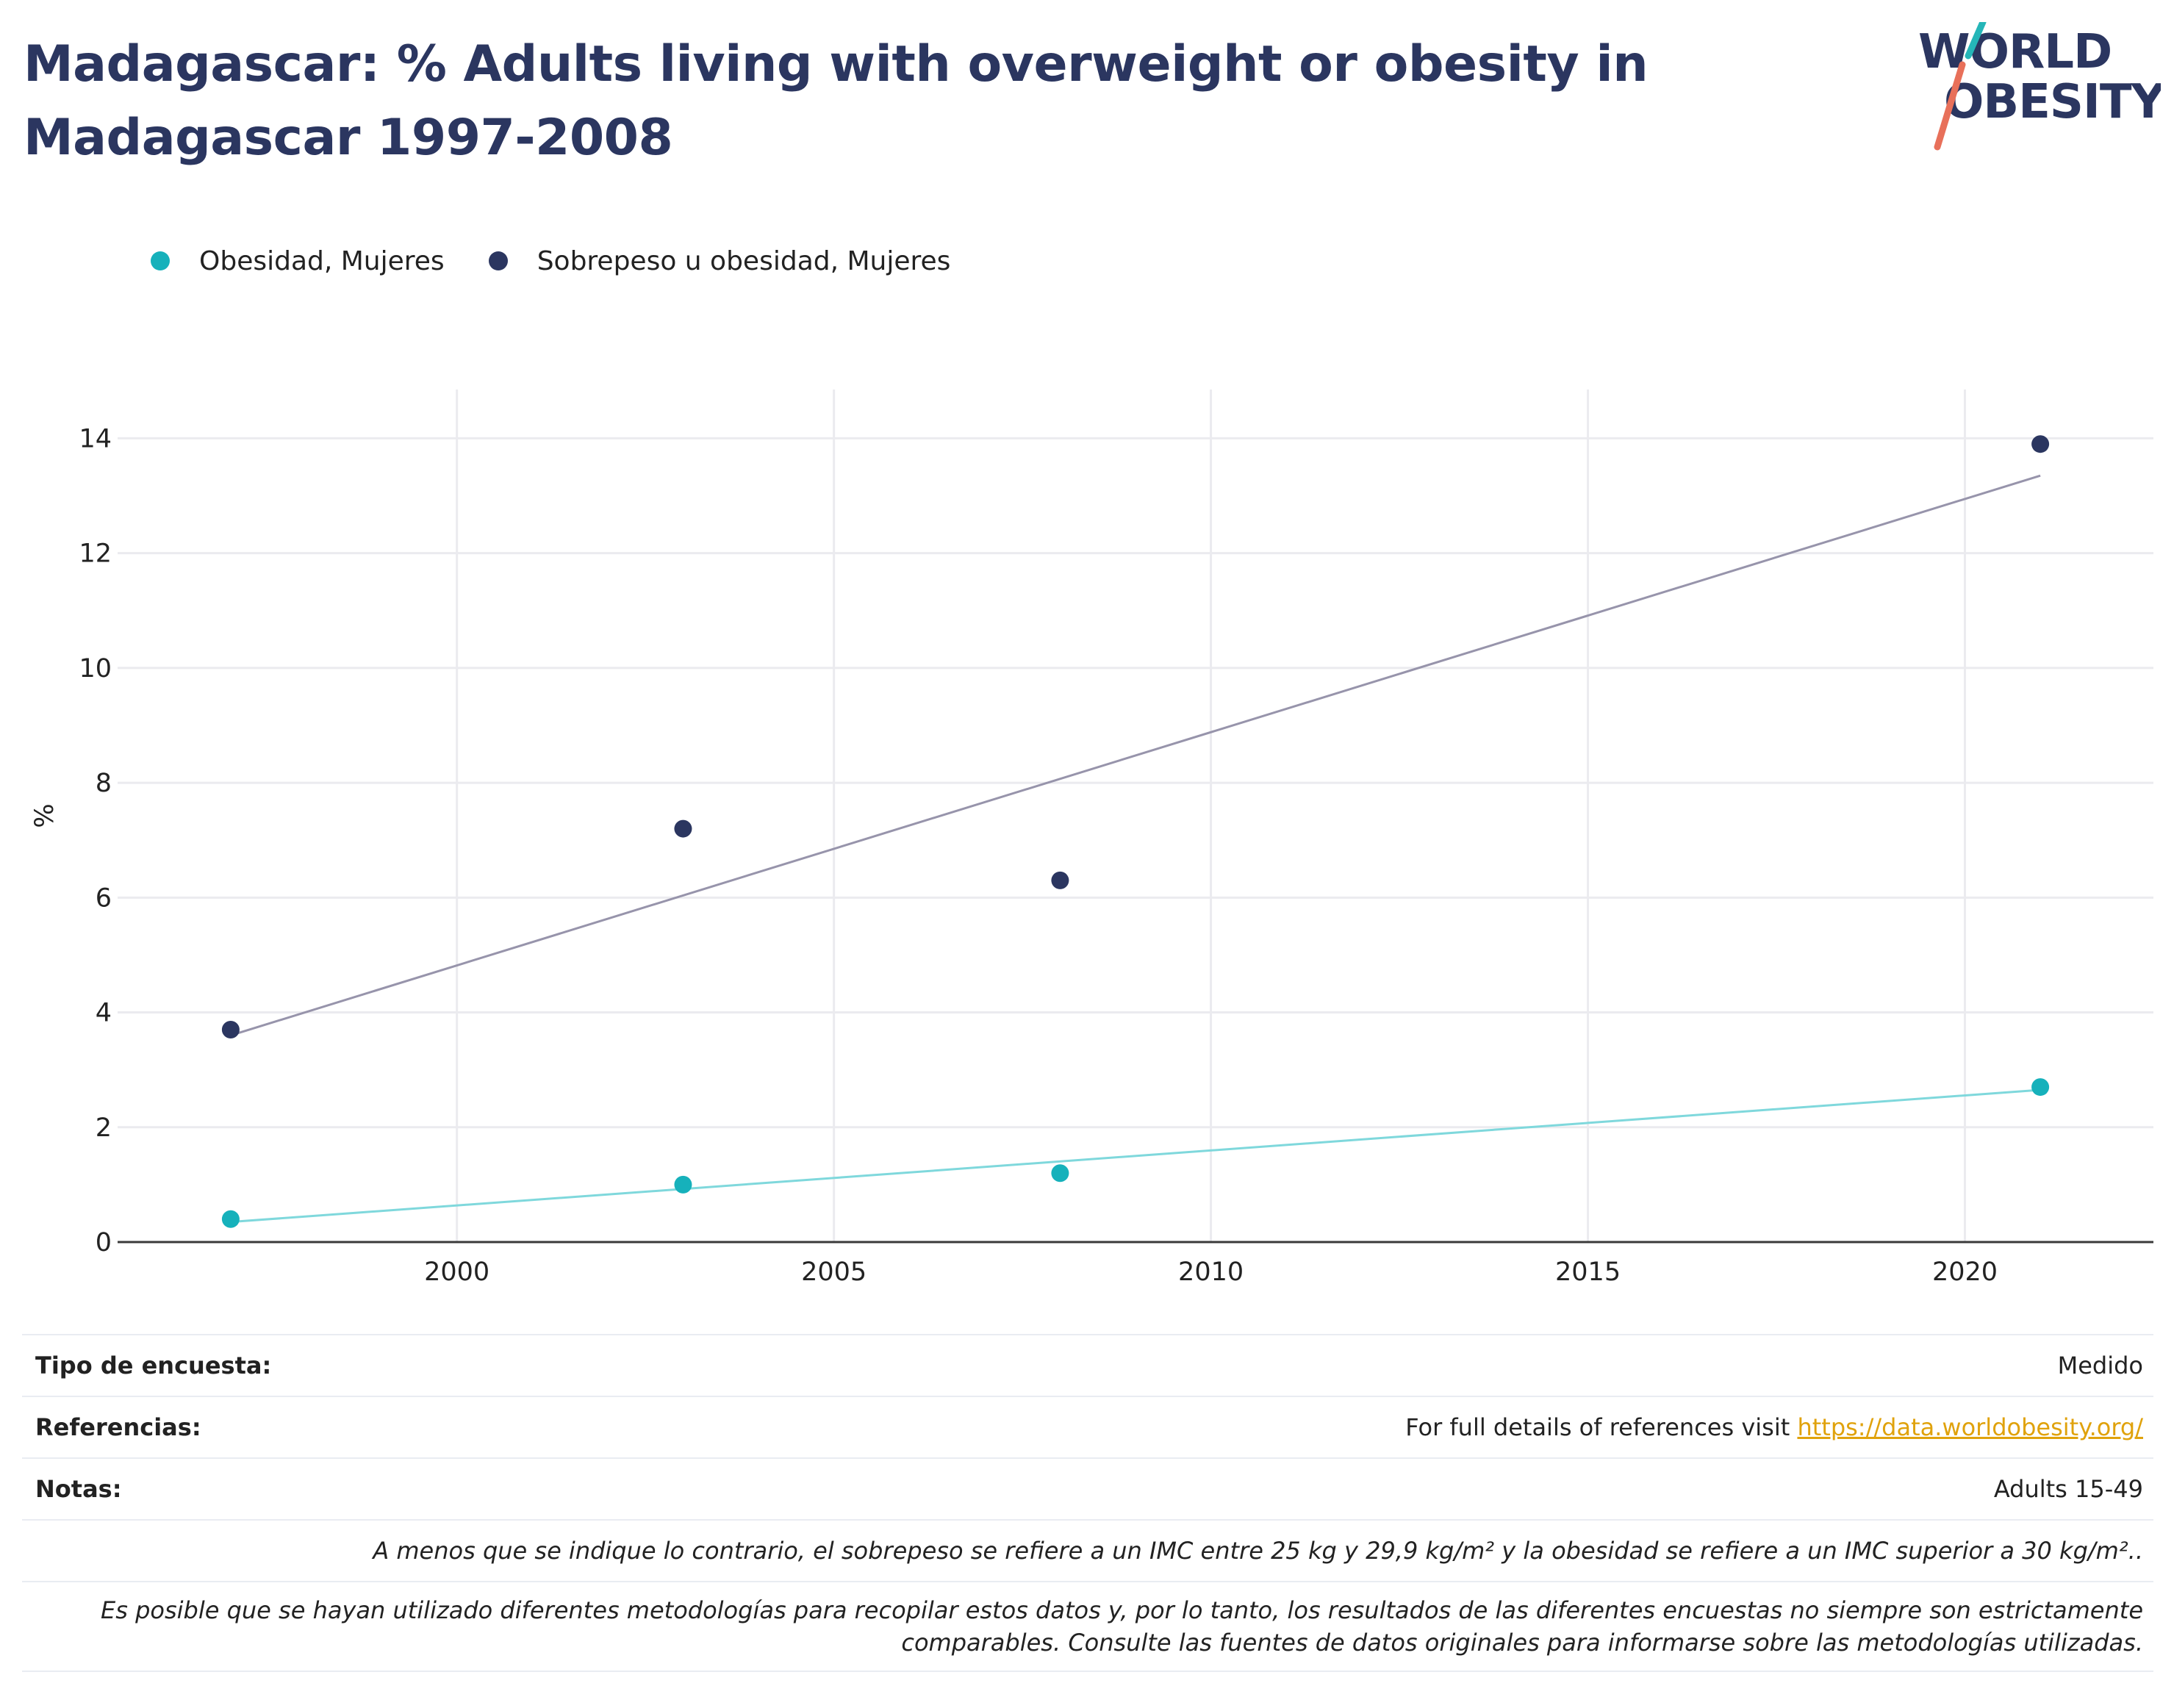 The height and width of the screenshot is (1708, 2174). I want to click on legend-marker-overweight, so click(498, 260).